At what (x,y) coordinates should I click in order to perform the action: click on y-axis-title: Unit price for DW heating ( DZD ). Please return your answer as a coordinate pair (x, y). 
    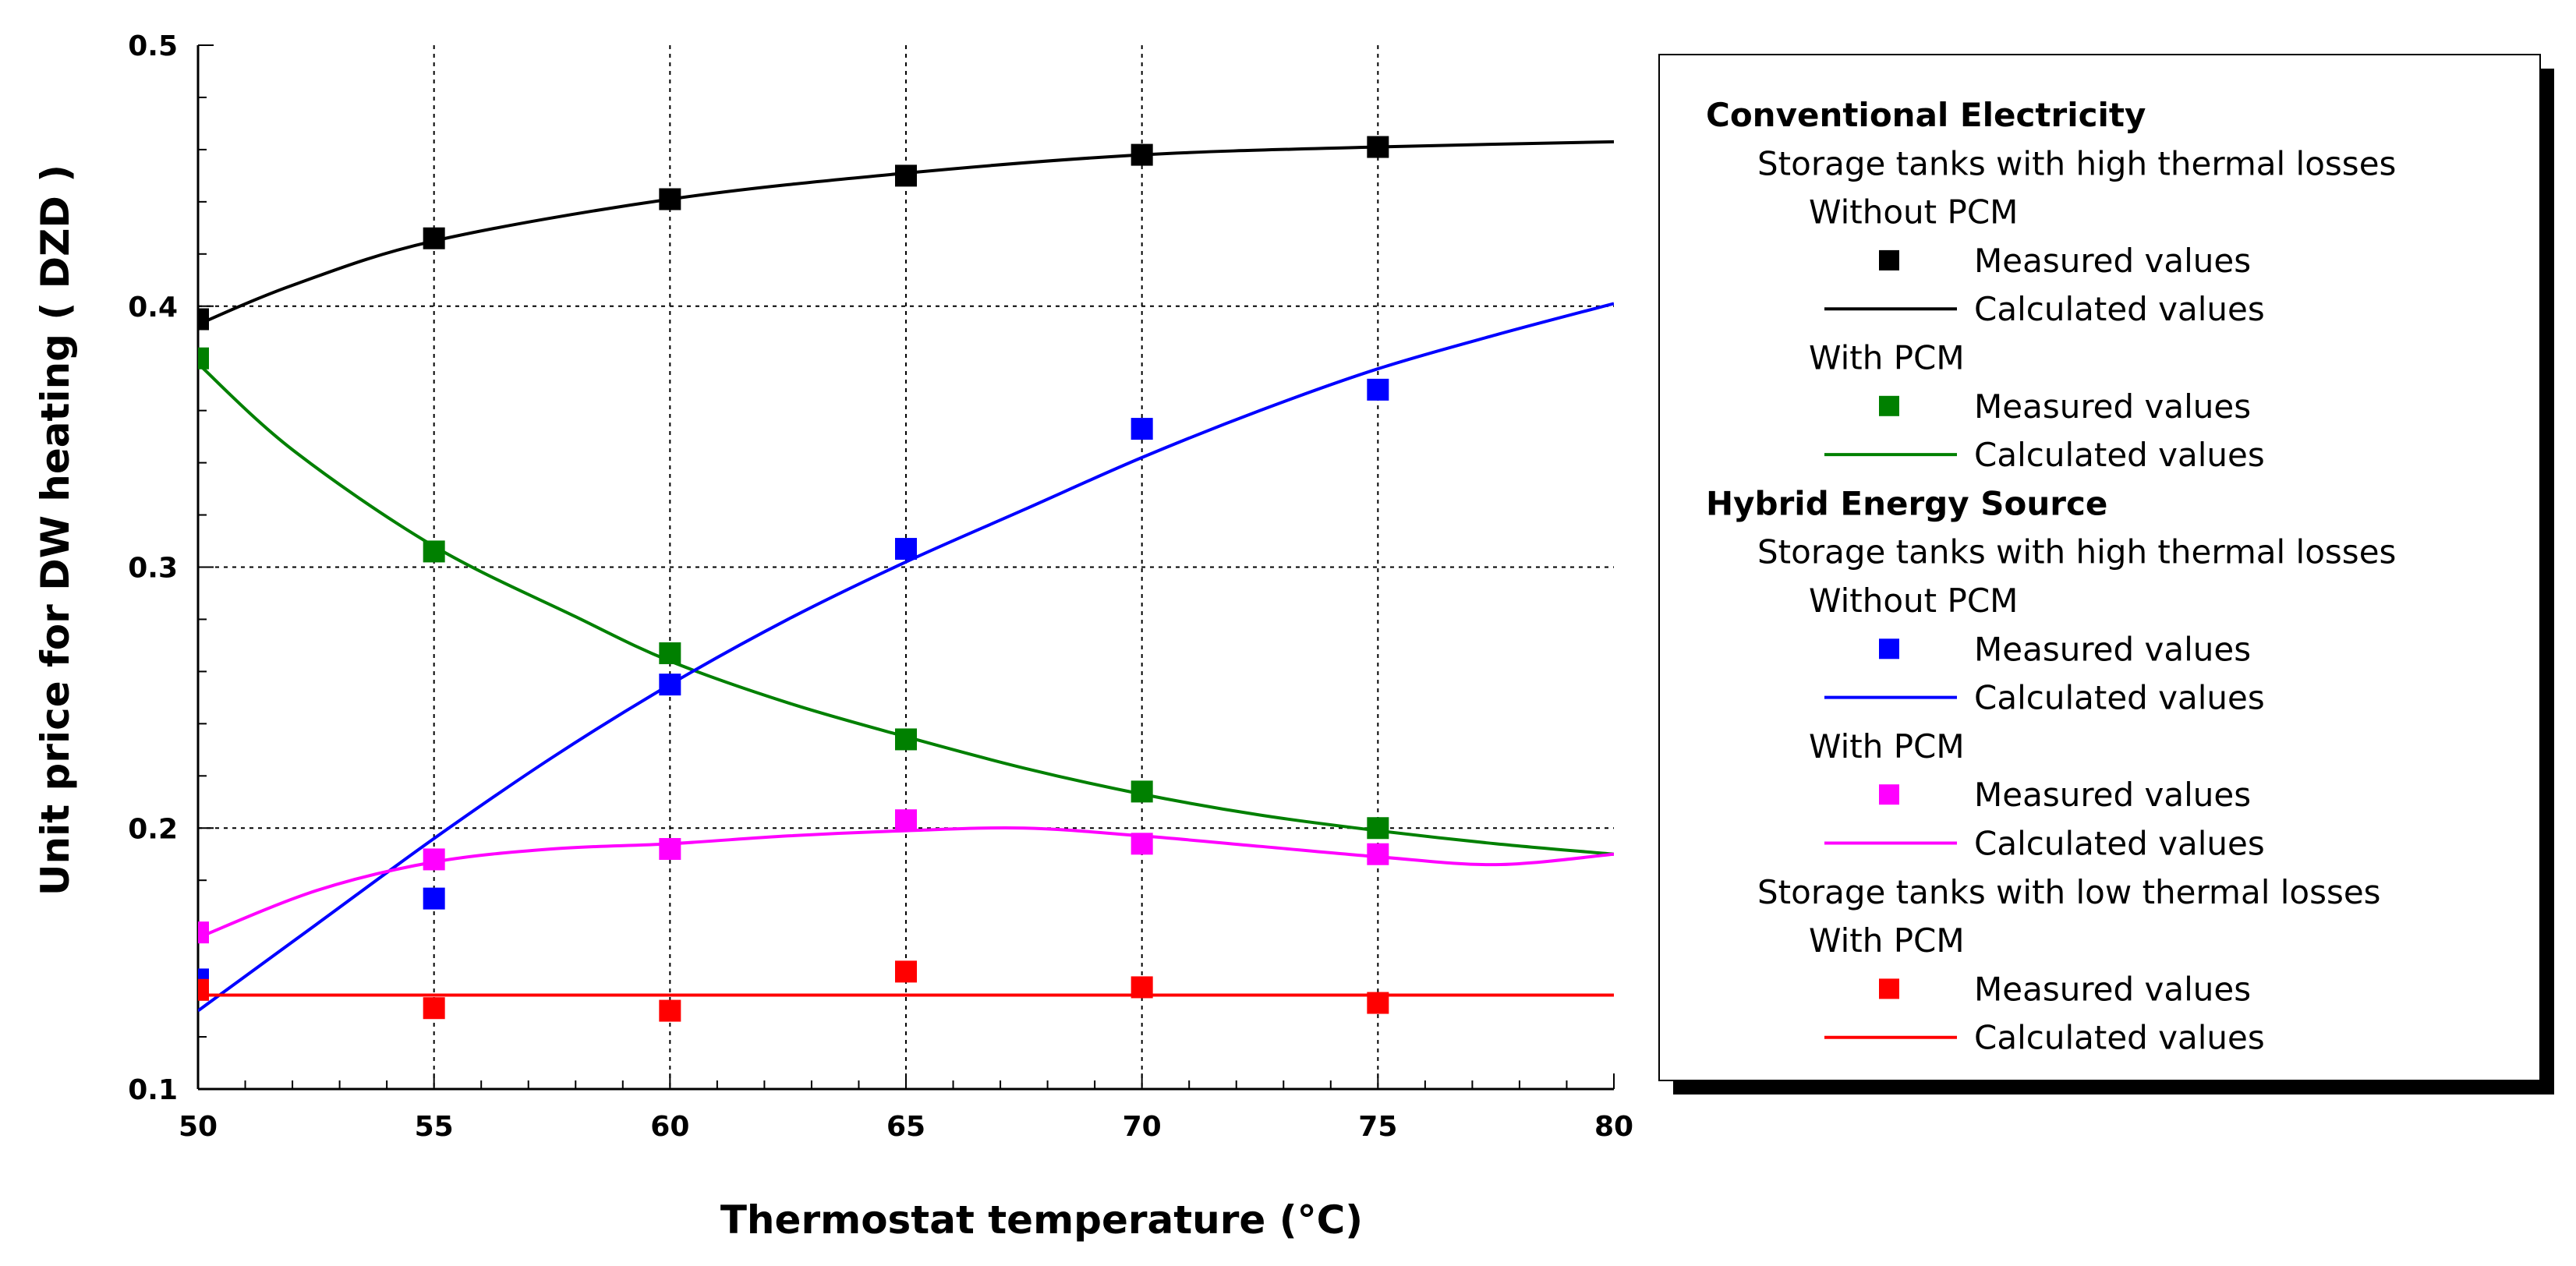
    Looking at the image, I should click on (55, 530).